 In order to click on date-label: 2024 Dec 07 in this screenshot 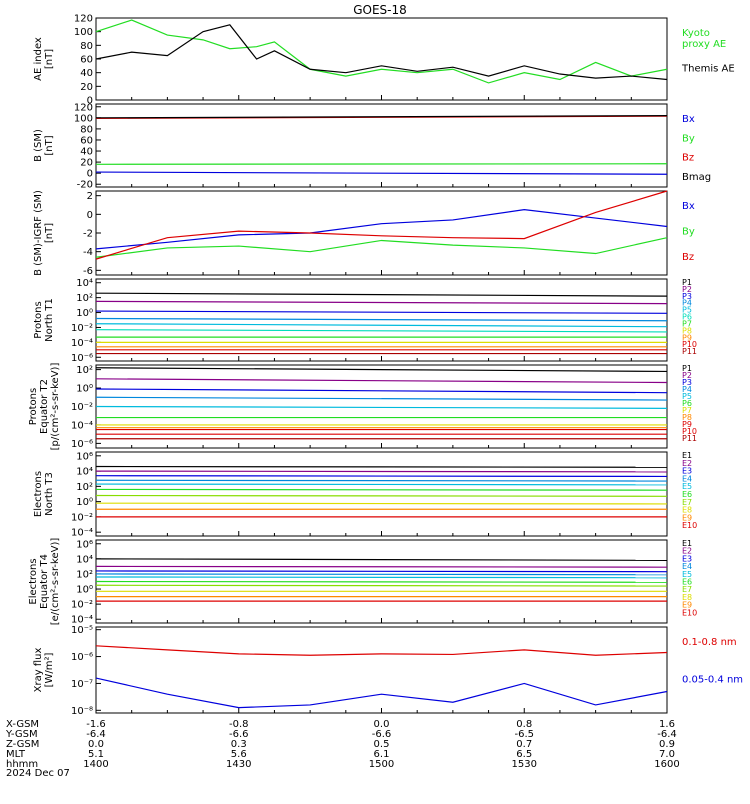, I will do `click(38, 773)`.